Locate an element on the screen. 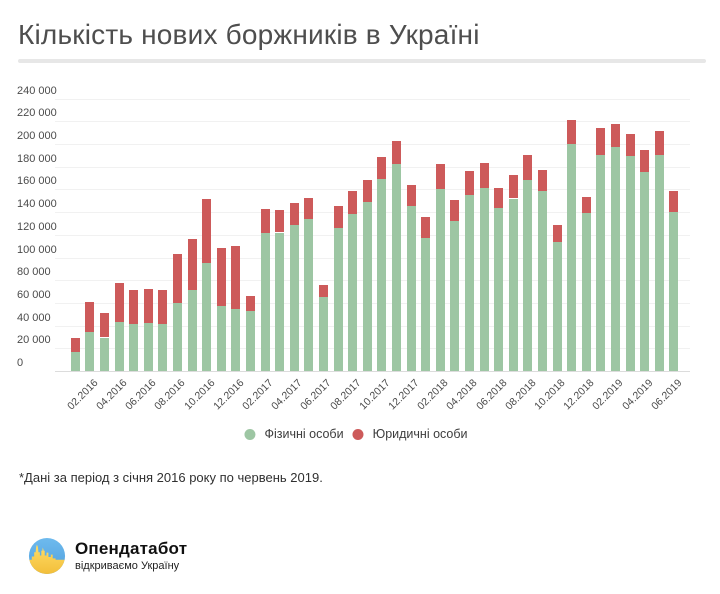 The width and height of the screenshot is (720, 594). bar-10.2018-legal-entities is located at coordinates (557, 233).